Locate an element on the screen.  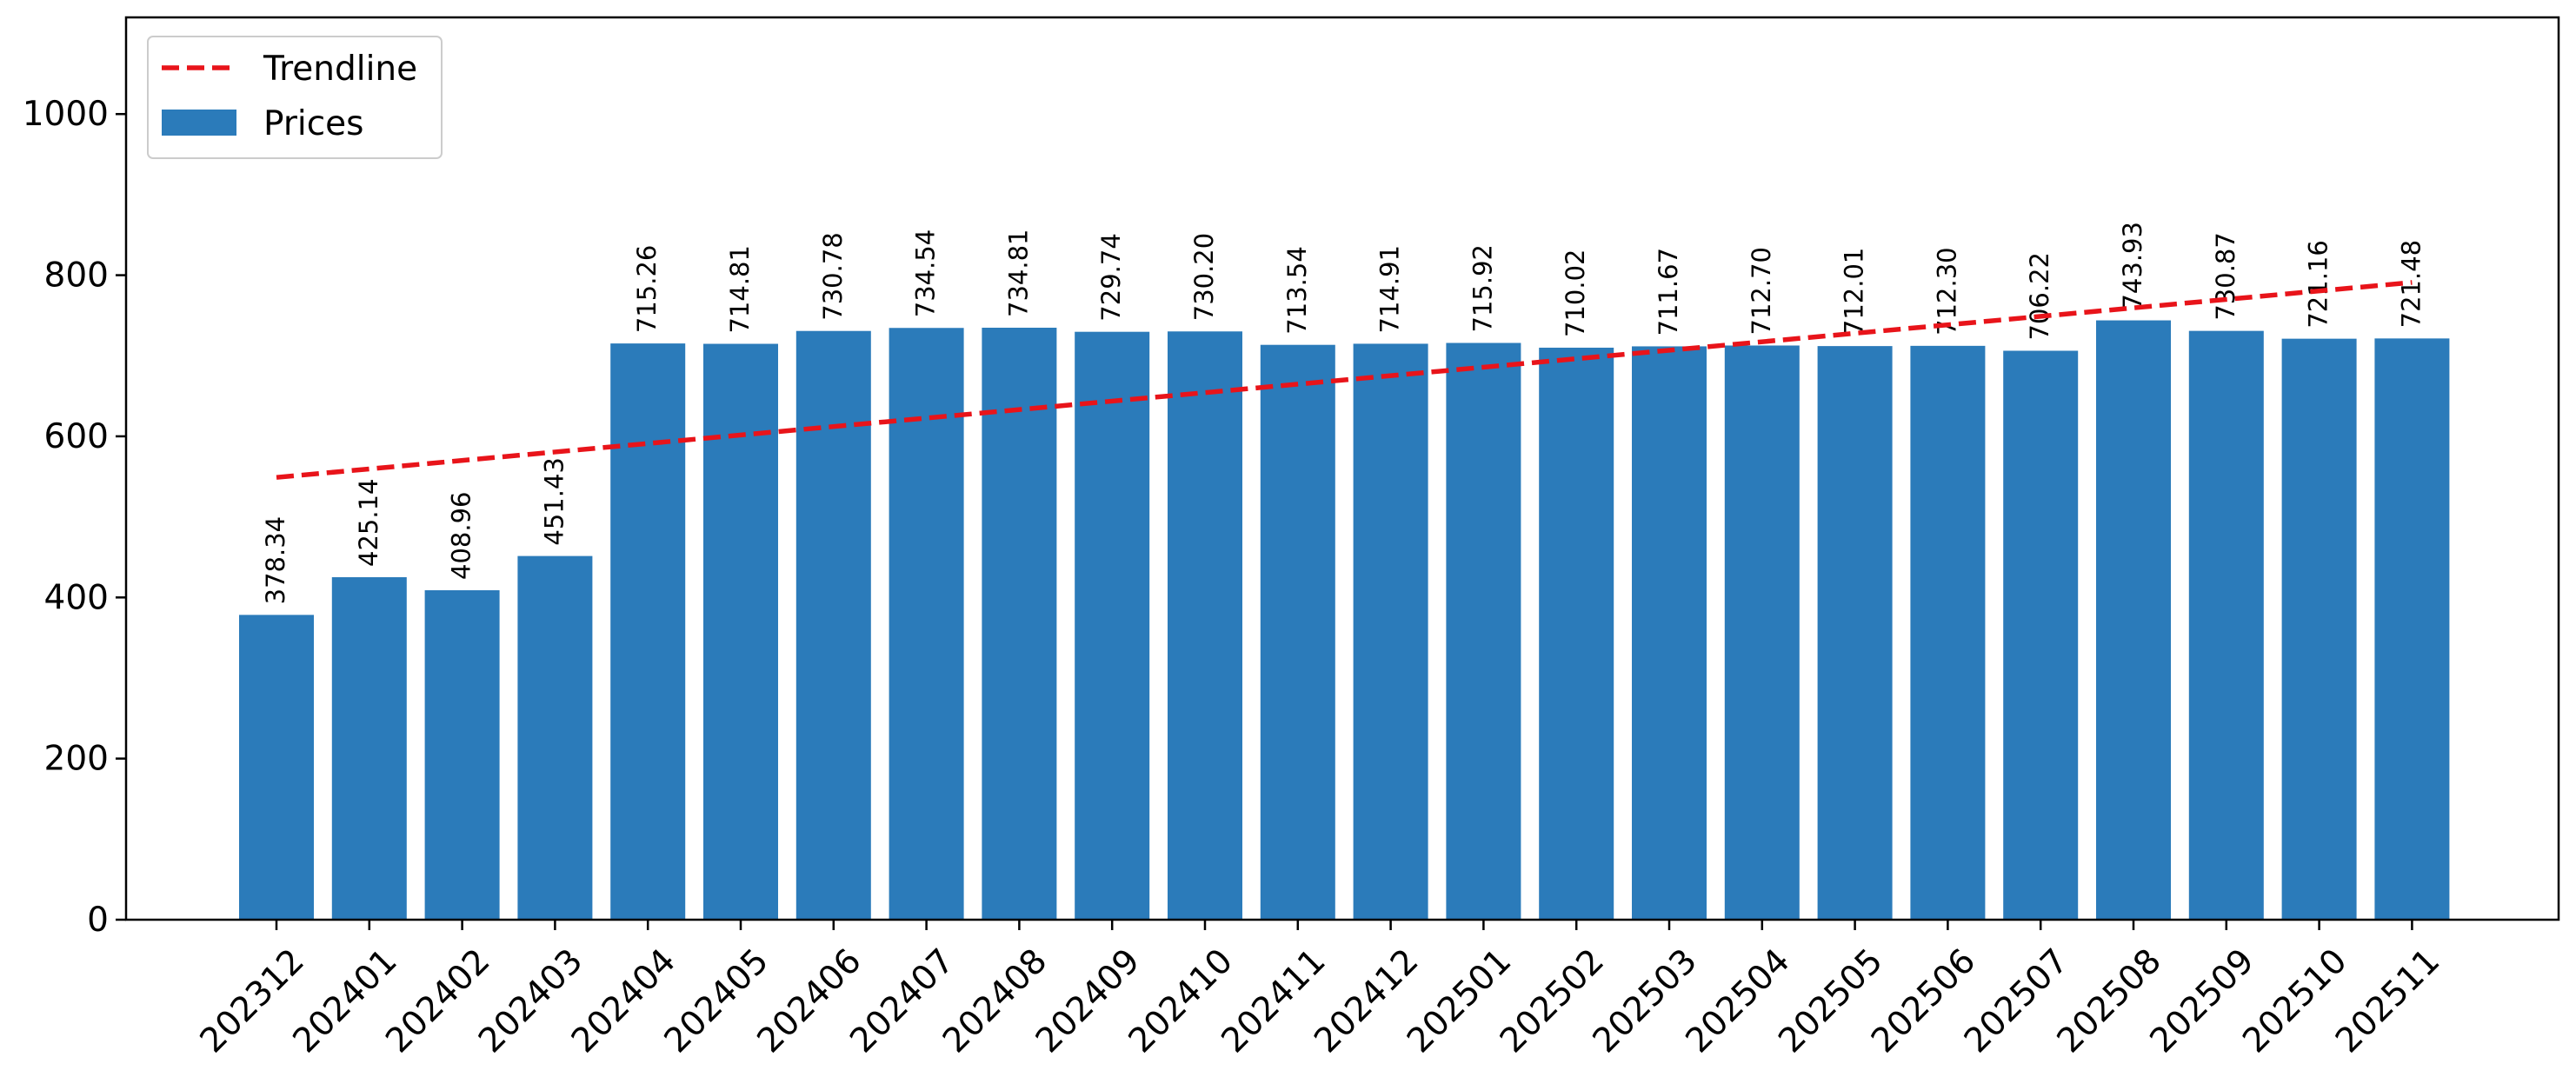
x-tick-label: 202511 is located at coordinates (2387, 1001).